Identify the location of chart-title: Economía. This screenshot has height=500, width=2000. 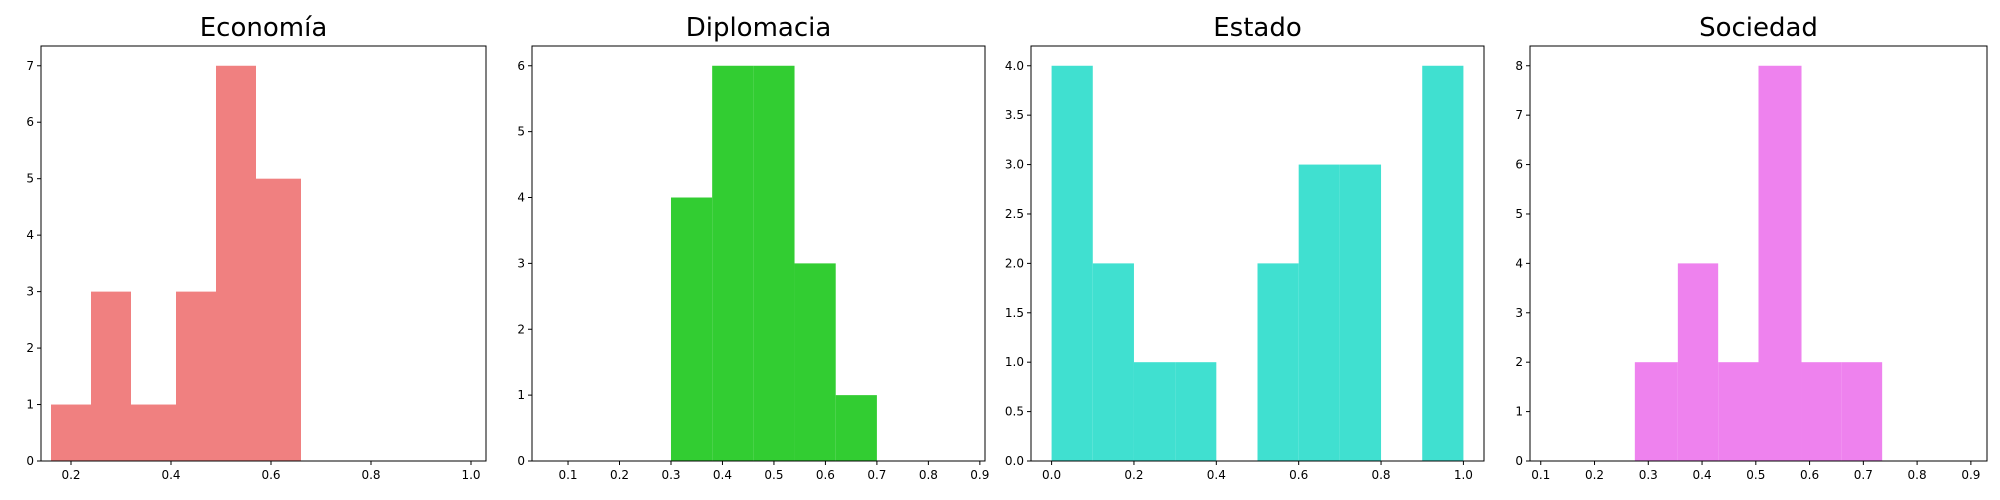
(264, 28).